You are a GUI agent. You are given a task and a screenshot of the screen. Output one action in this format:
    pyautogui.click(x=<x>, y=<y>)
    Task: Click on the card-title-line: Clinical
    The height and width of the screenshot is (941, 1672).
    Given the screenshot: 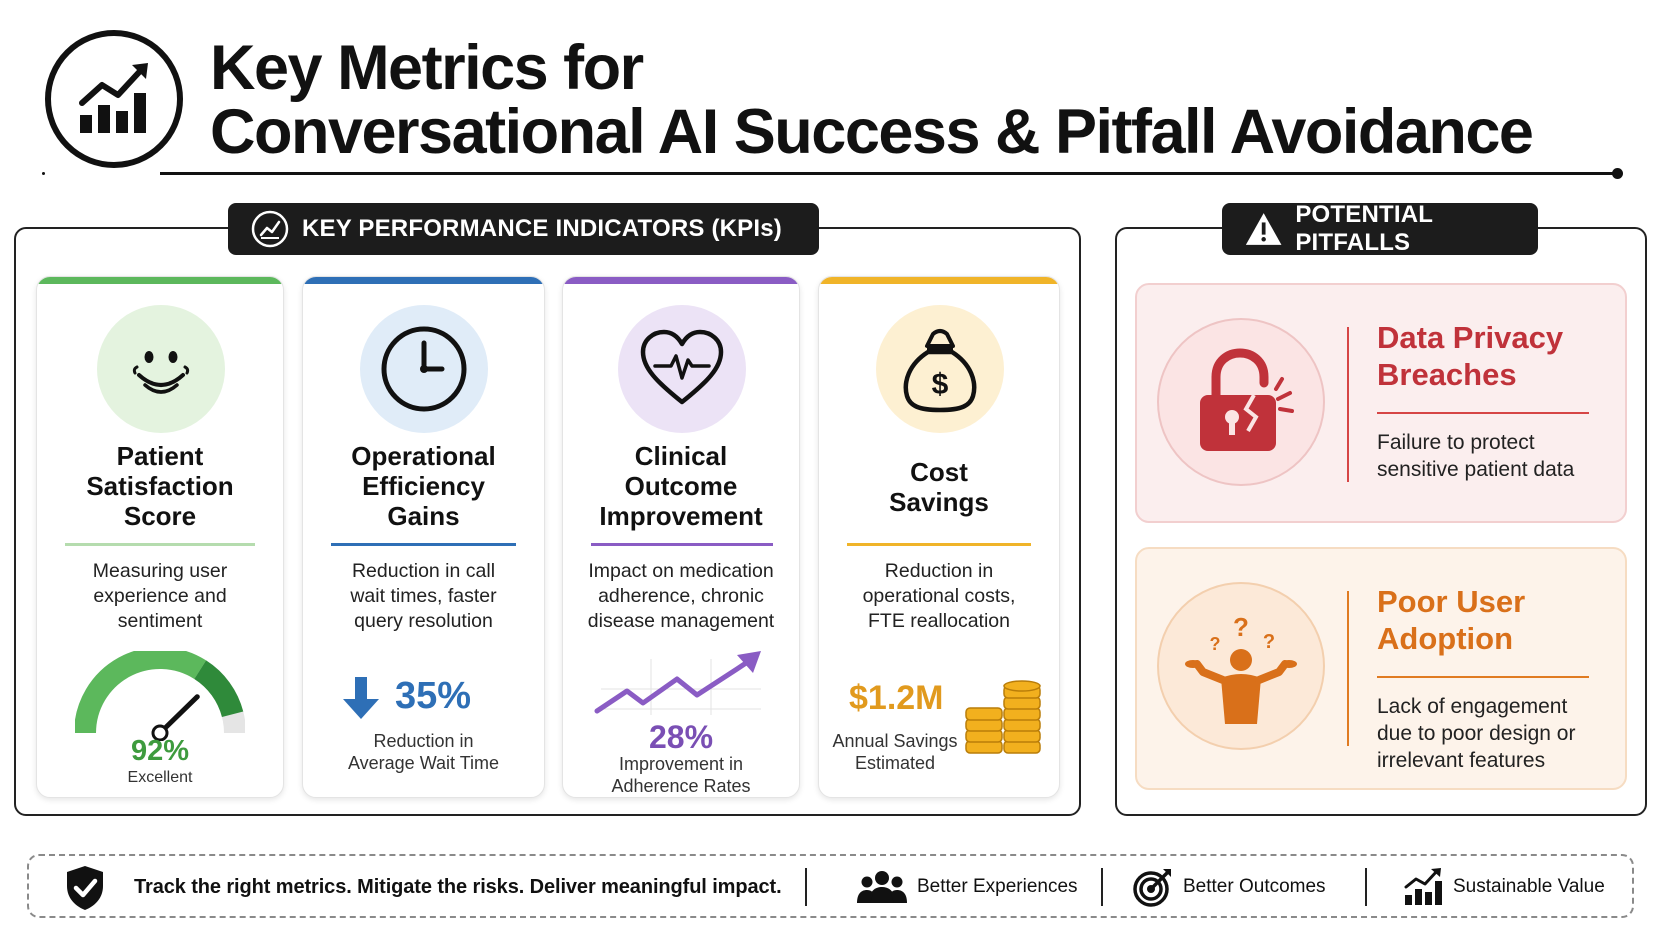 What is the action you would take?
    pyautogui.click(x=681, y=456)
    